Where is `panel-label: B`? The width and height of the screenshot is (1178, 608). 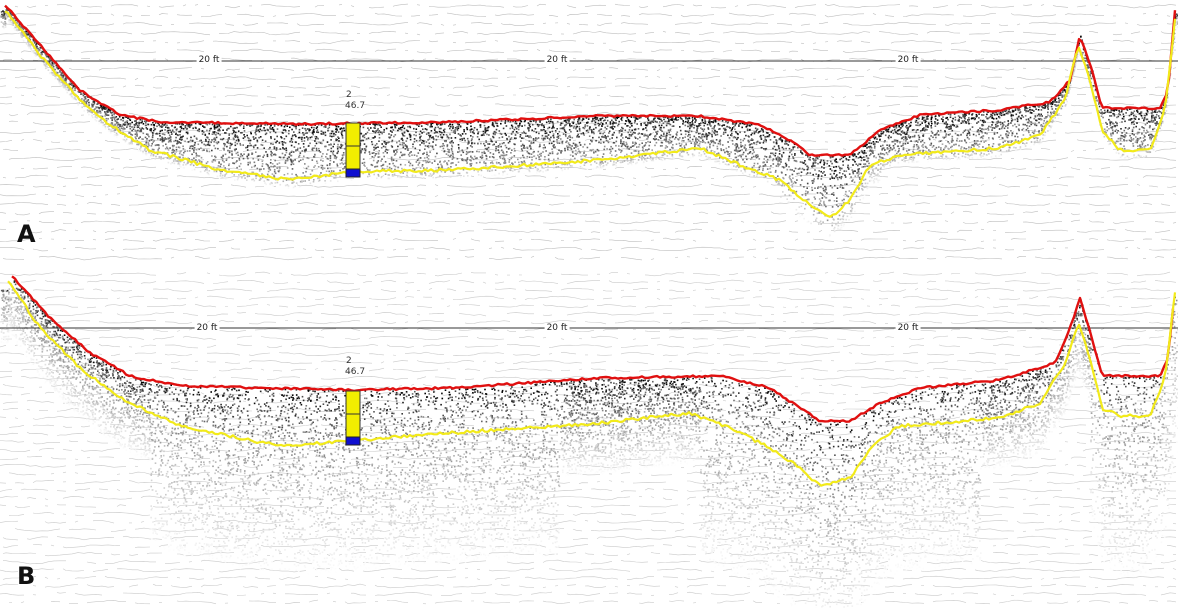
panel-label: B is located at coordinates (26, 576).